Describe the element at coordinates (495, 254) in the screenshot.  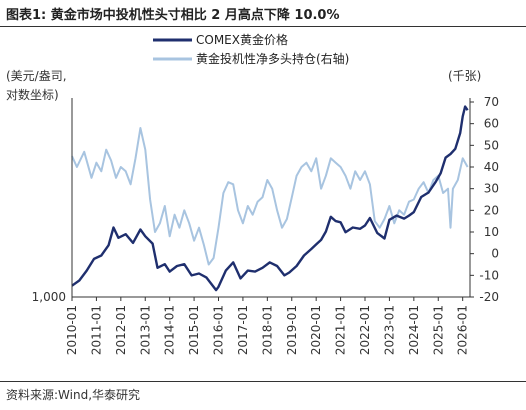
I see `right-axis-tick-label: 0` at that location.